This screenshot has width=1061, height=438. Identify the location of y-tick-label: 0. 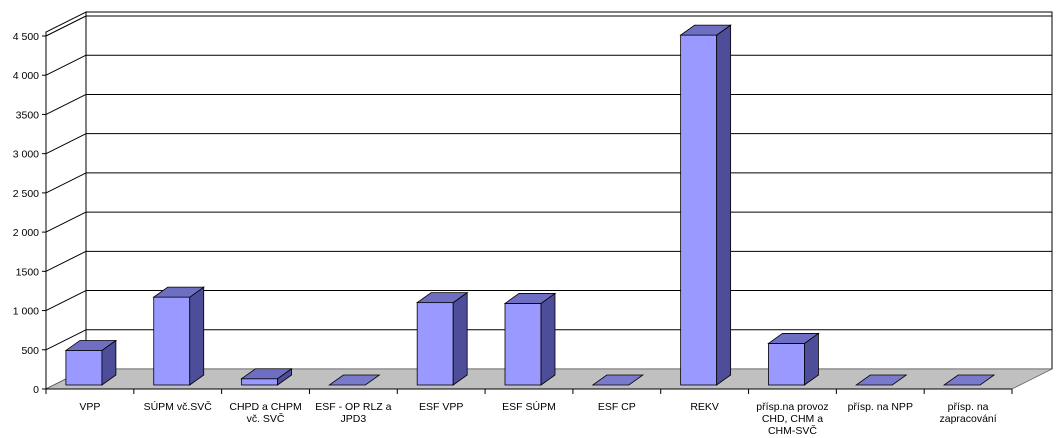
(36, 390).